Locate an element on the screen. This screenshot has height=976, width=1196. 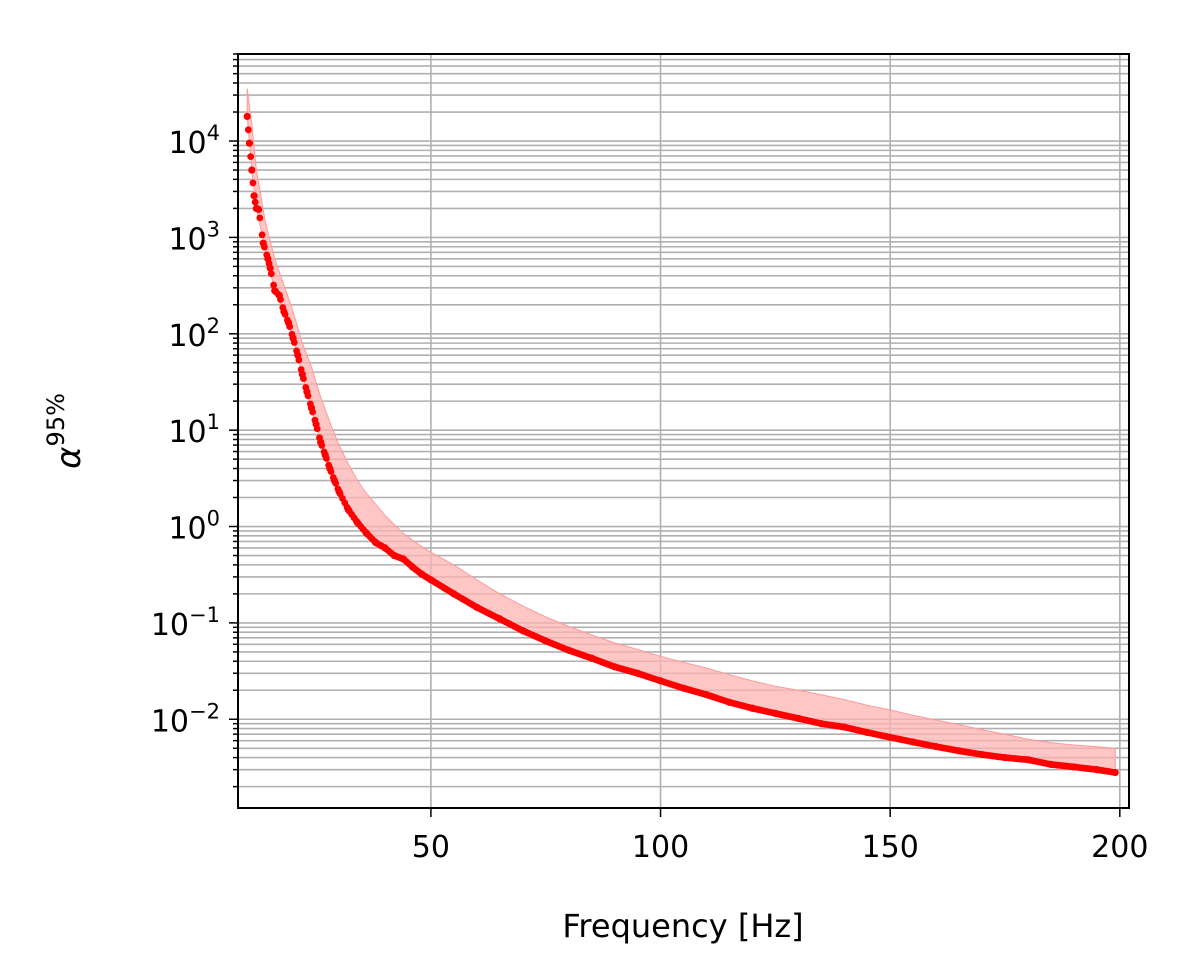
x-tick-label: 100 is located at coordinates (660, 847).